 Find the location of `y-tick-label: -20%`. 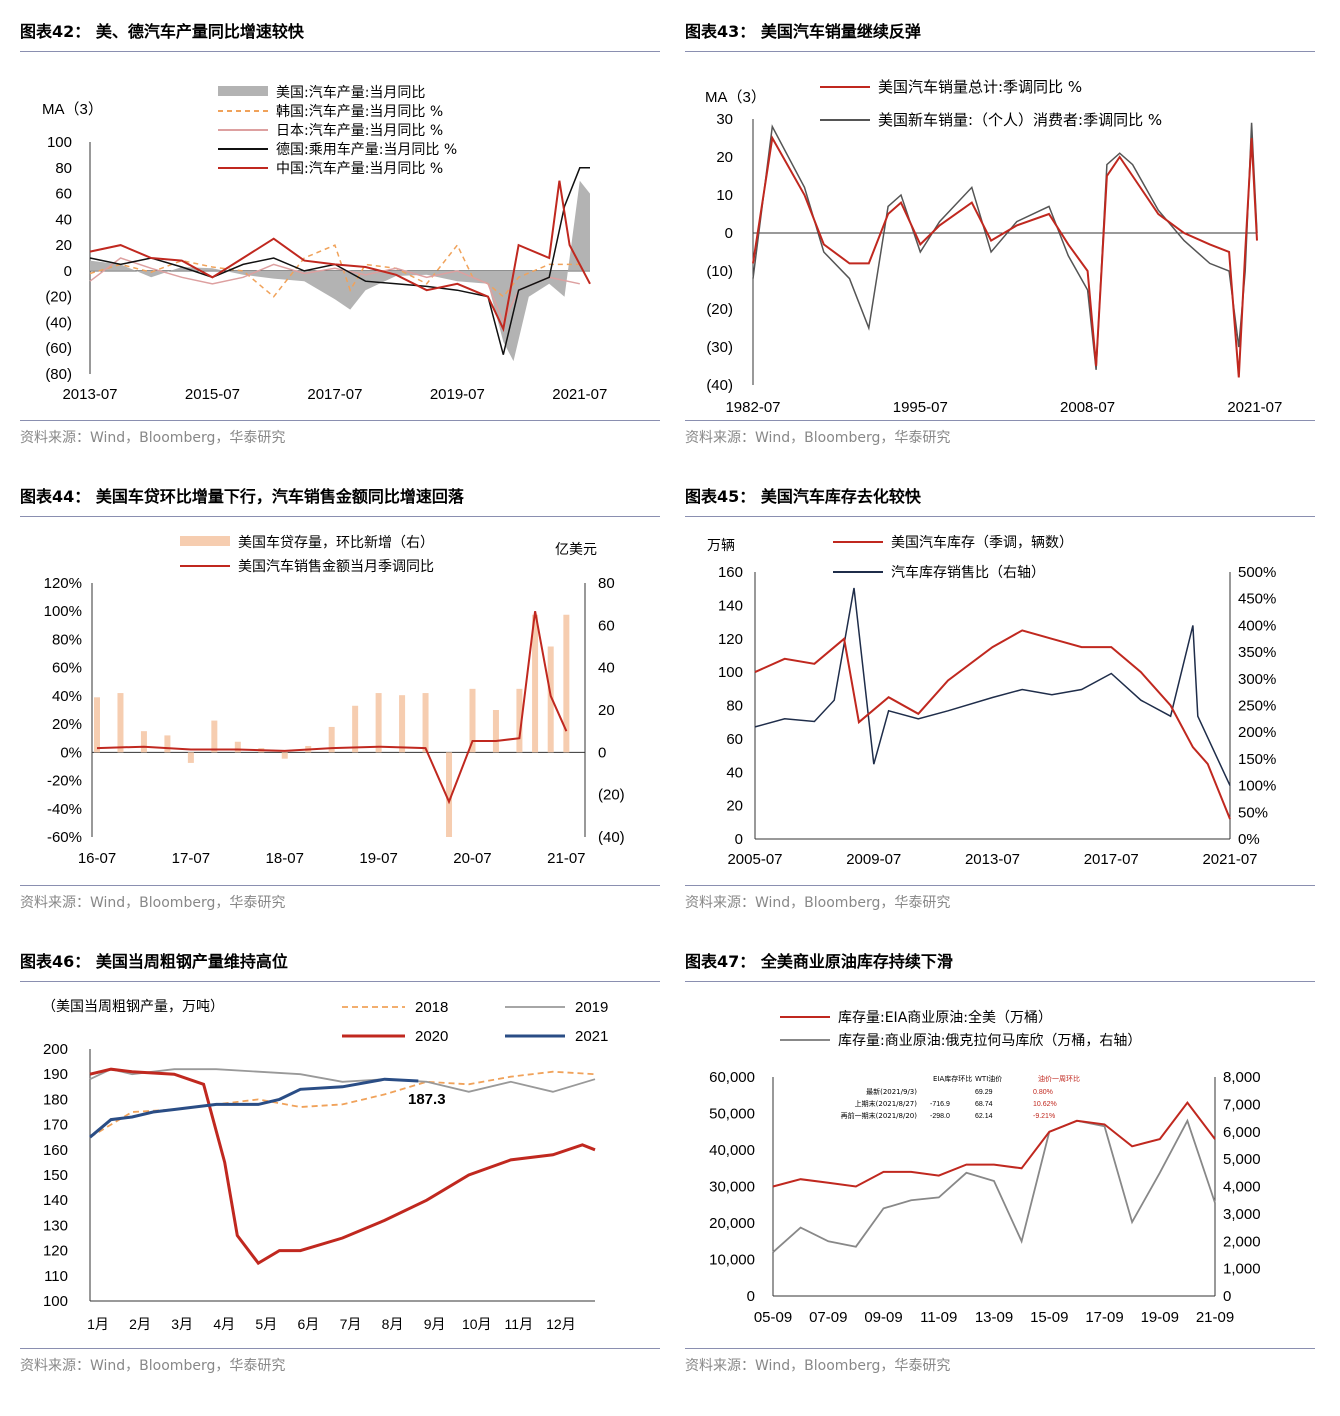

y-tick-label: -20% is located at coordinates (64, 781).